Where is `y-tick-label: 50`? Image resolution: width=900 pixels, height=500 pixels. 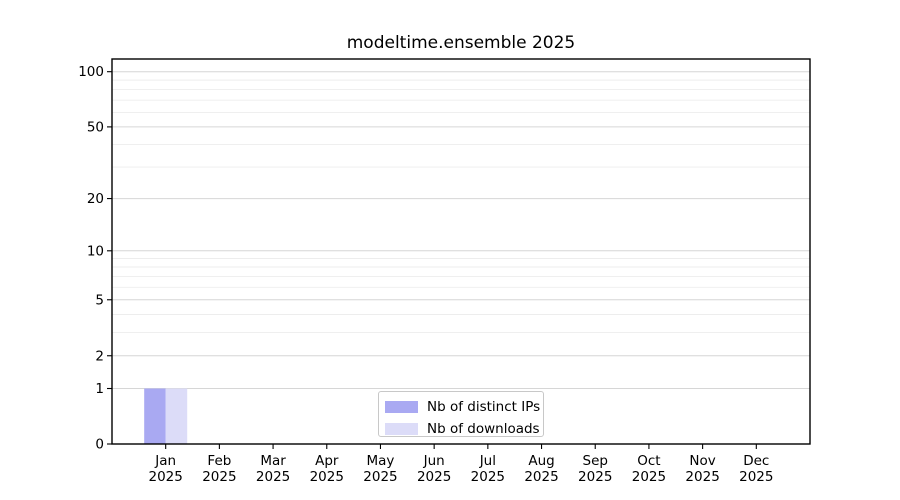
y-tick-label: 50 is located at coordinates (95, 127).